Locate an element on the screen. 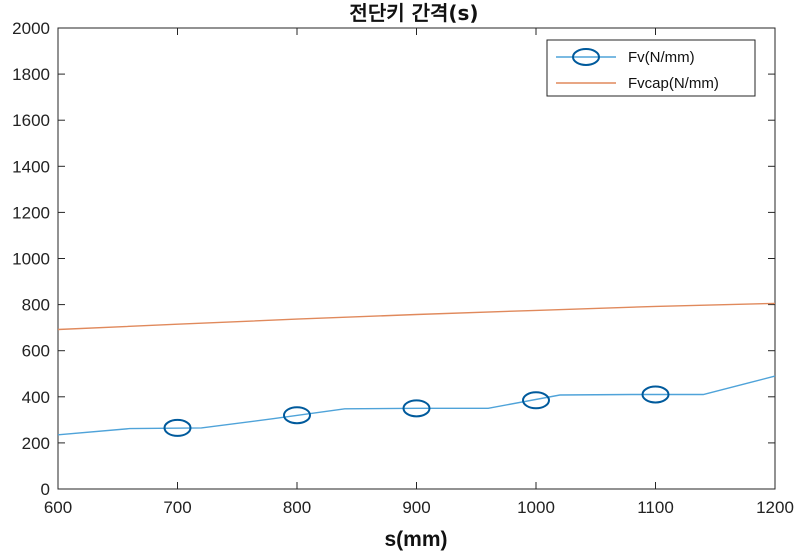 This screenshot has height=551, width=800. legend-label-fv: Fv(N/mm) is located at coordinates (661, 57).